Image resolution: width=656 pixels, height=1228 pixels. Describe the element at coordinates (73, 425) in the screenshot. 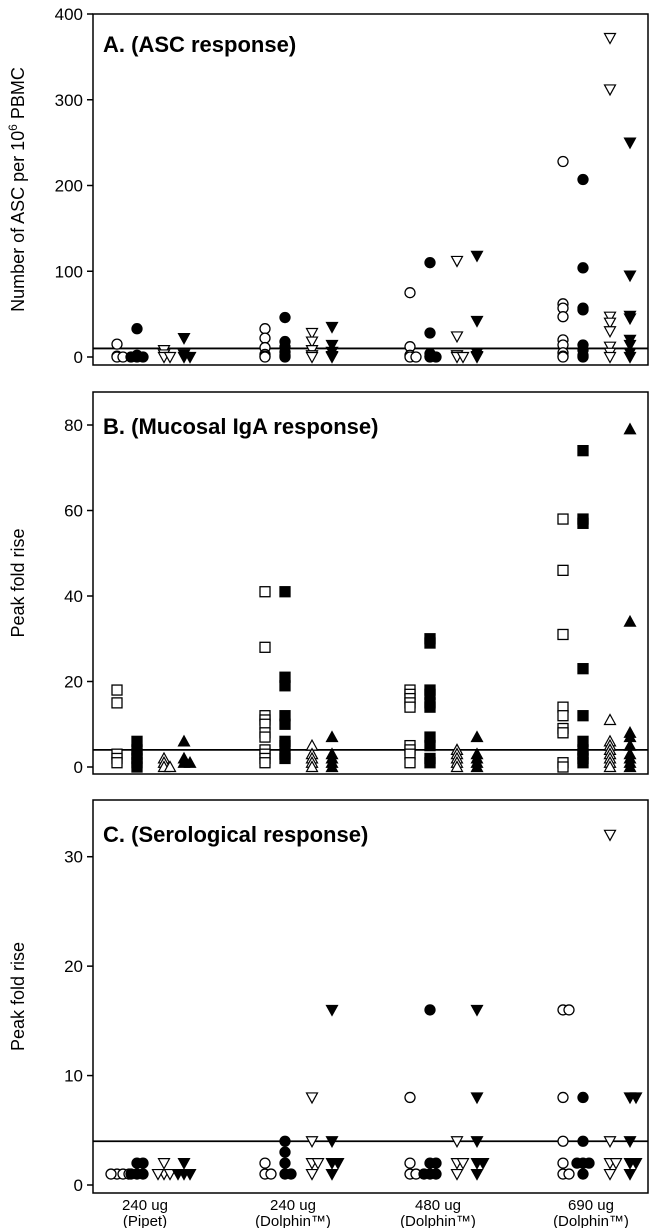

I see `y-tick-label: 80` at that location.